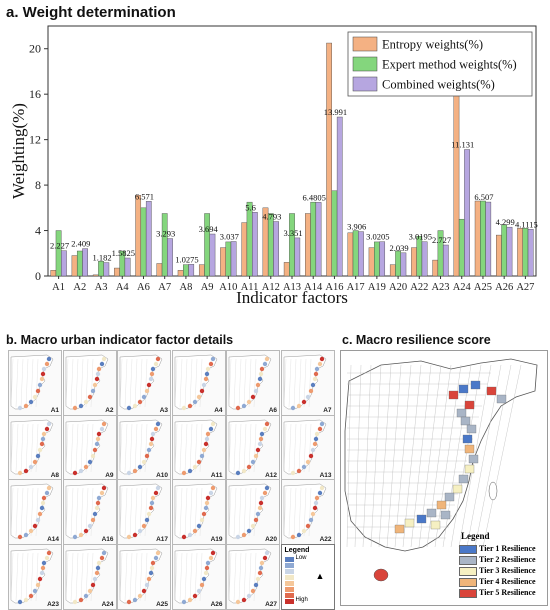 The width and height of the screenshot is (550, 610). What do you see at coordinates (54, 410) in the screenshot?
I see `indicator-map-label: A1` at bounding box center [54, 410].